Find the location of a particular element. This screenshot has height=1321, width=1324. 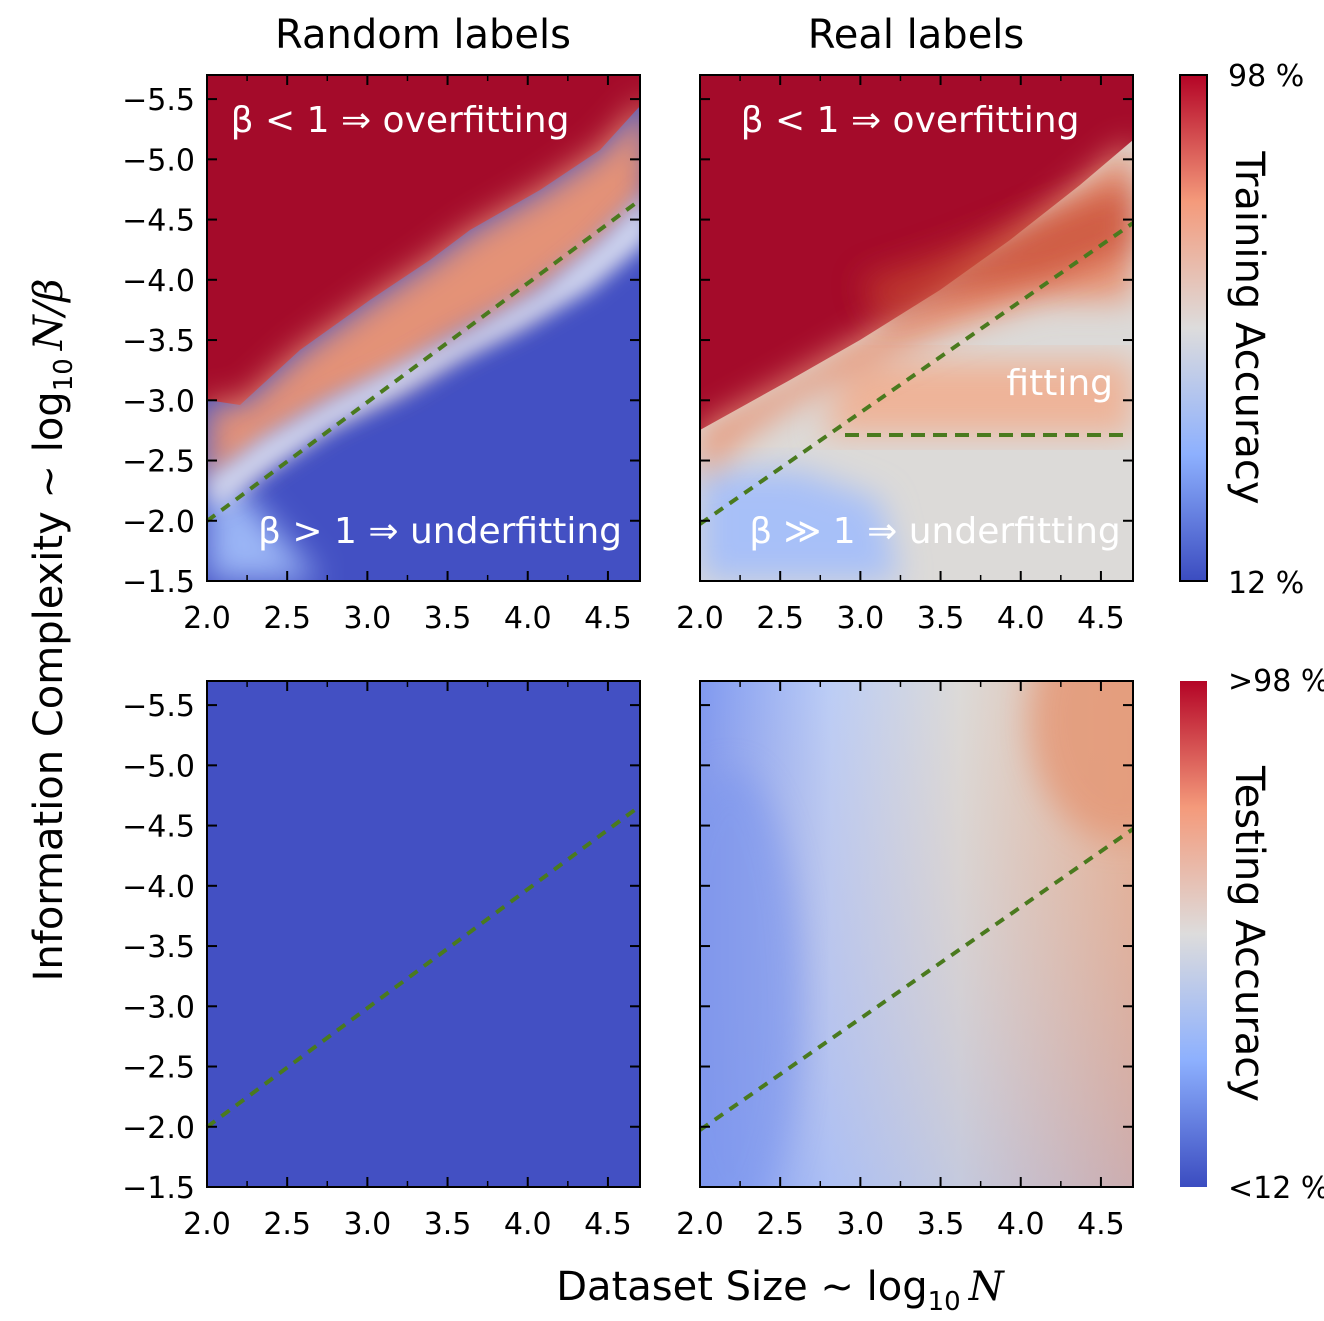

heatmap-train-random is located at coordinates (423, 328).